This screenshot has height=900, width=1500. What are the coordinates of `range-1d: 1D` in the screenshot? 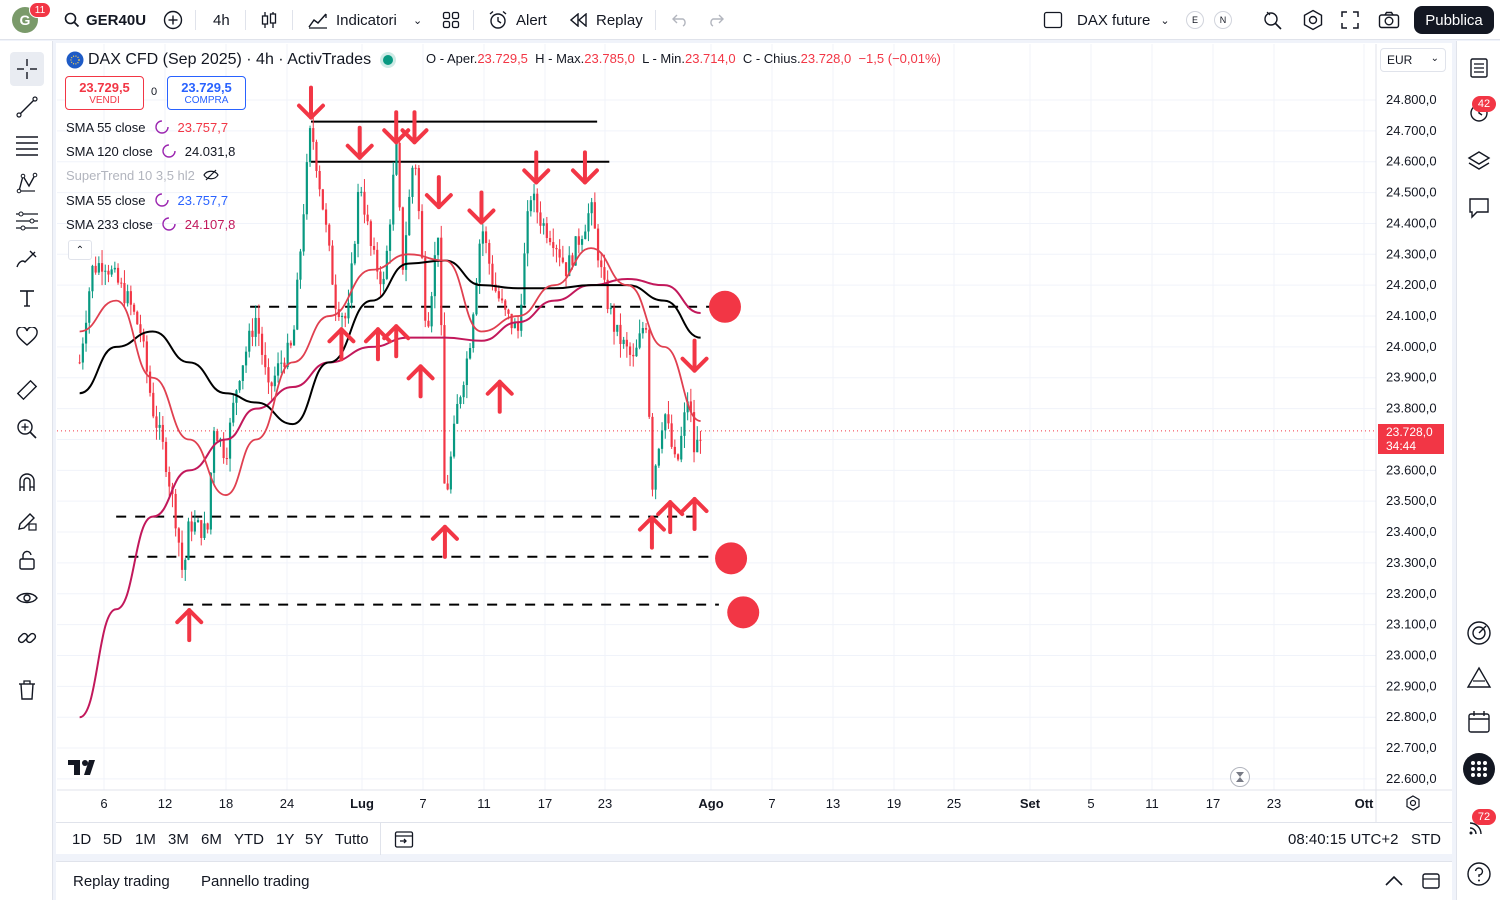 It's located at (82, 839).